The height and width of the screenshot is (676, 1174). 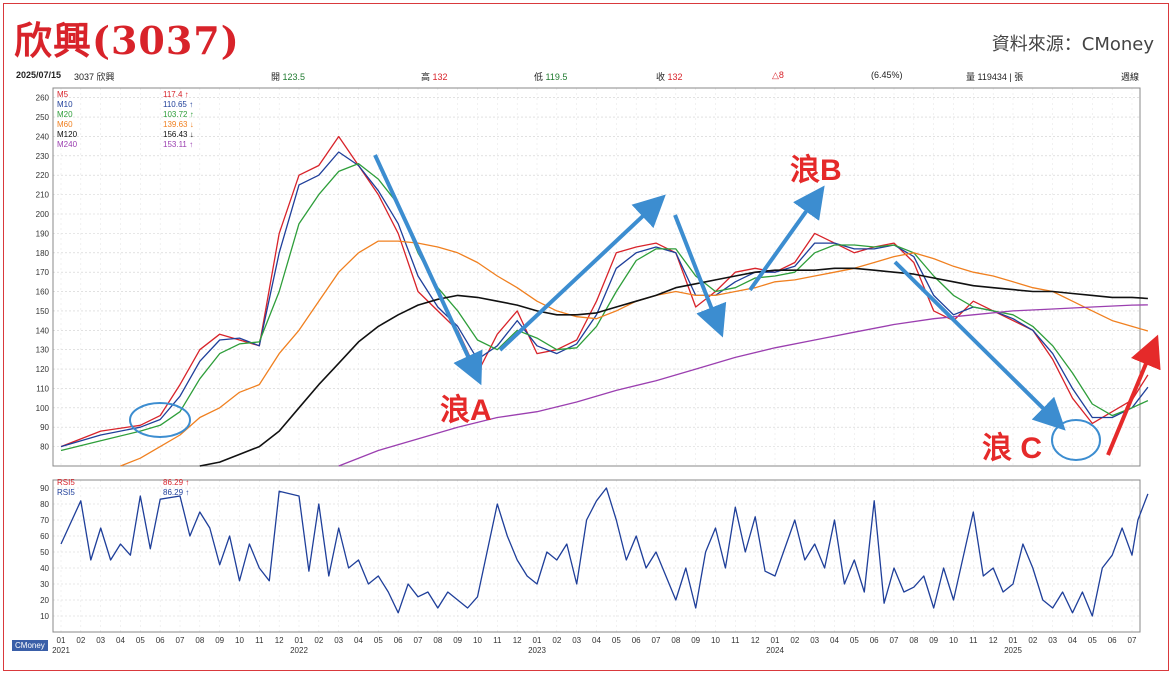 I want to click on quote-low: 低 119.5, so click(x=551, y=77).